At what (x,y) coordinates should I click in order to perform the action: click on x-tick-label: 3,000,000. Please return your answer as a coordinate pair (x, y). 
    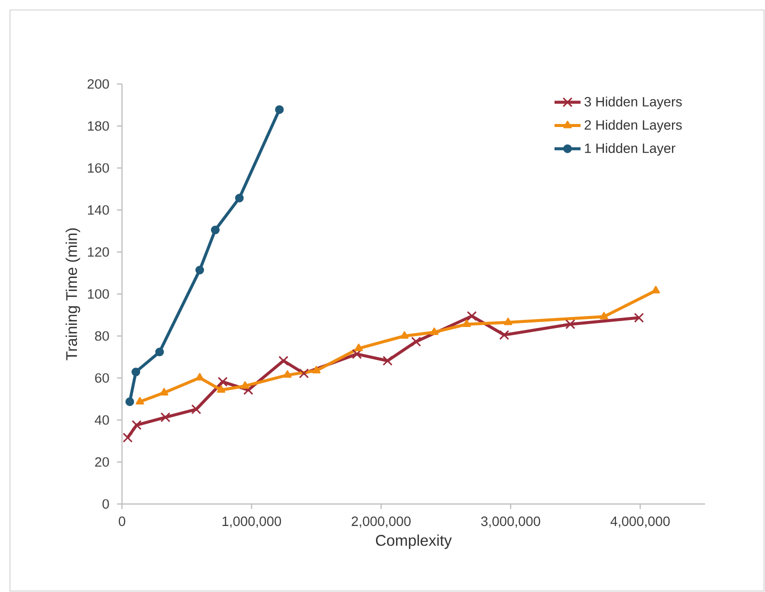
    Looking at the image, I should click on (510, 522).